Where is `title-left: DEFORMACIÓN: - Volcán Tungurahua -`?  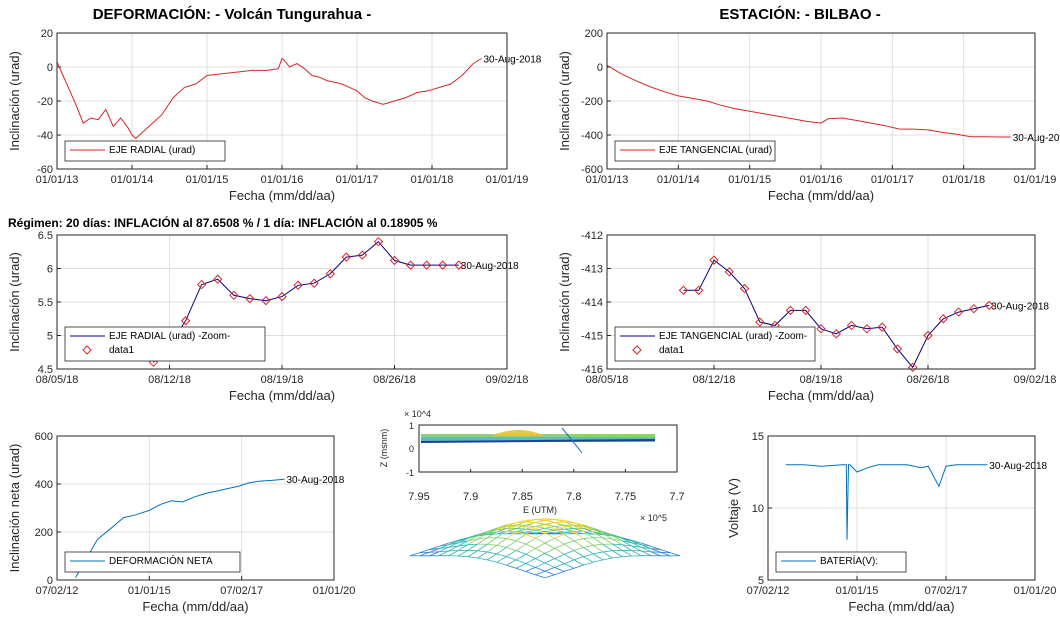 title-left: DEFORMACIÓN: - Volcán Tungurahua - is located at coordinates (232, 14).